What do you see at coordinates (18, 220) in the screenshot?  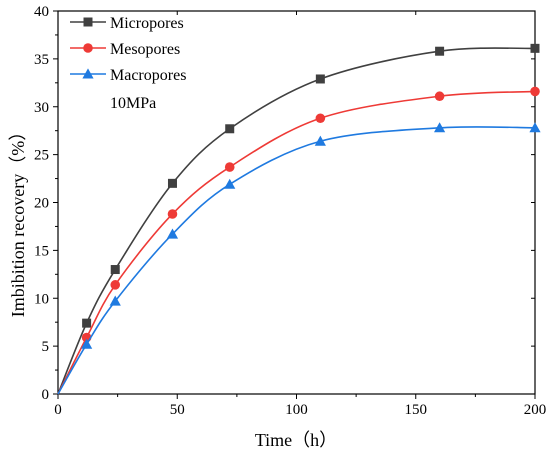 I see `y-axis-title: Imbibition recovery（%）` at bounding box center [18, 220].